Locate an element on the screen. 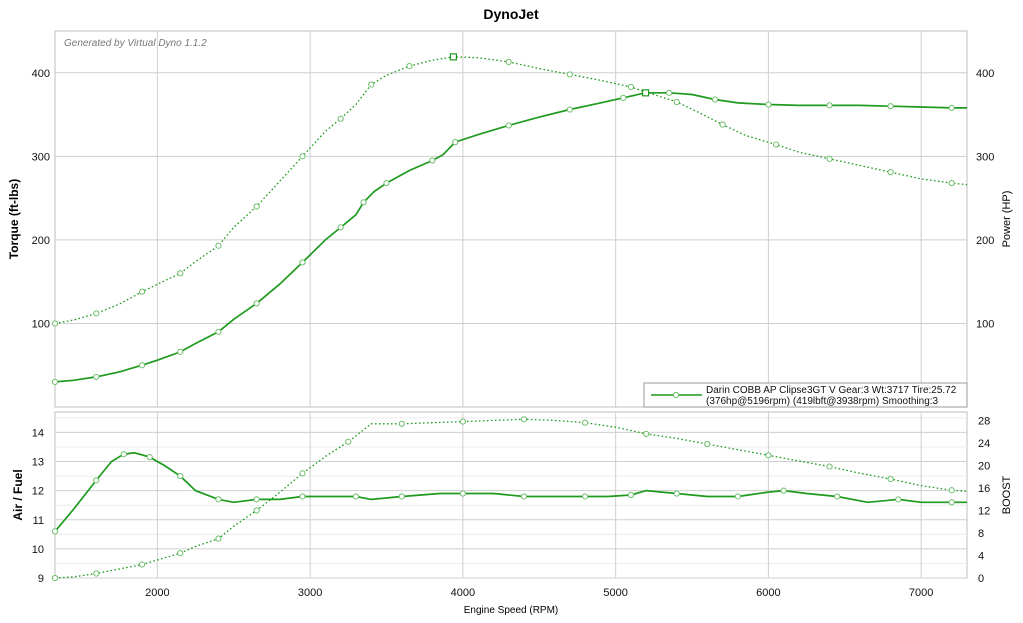 The image size is (1023, 623). top-tick-left: 200 is located at coordinates (41, 241).